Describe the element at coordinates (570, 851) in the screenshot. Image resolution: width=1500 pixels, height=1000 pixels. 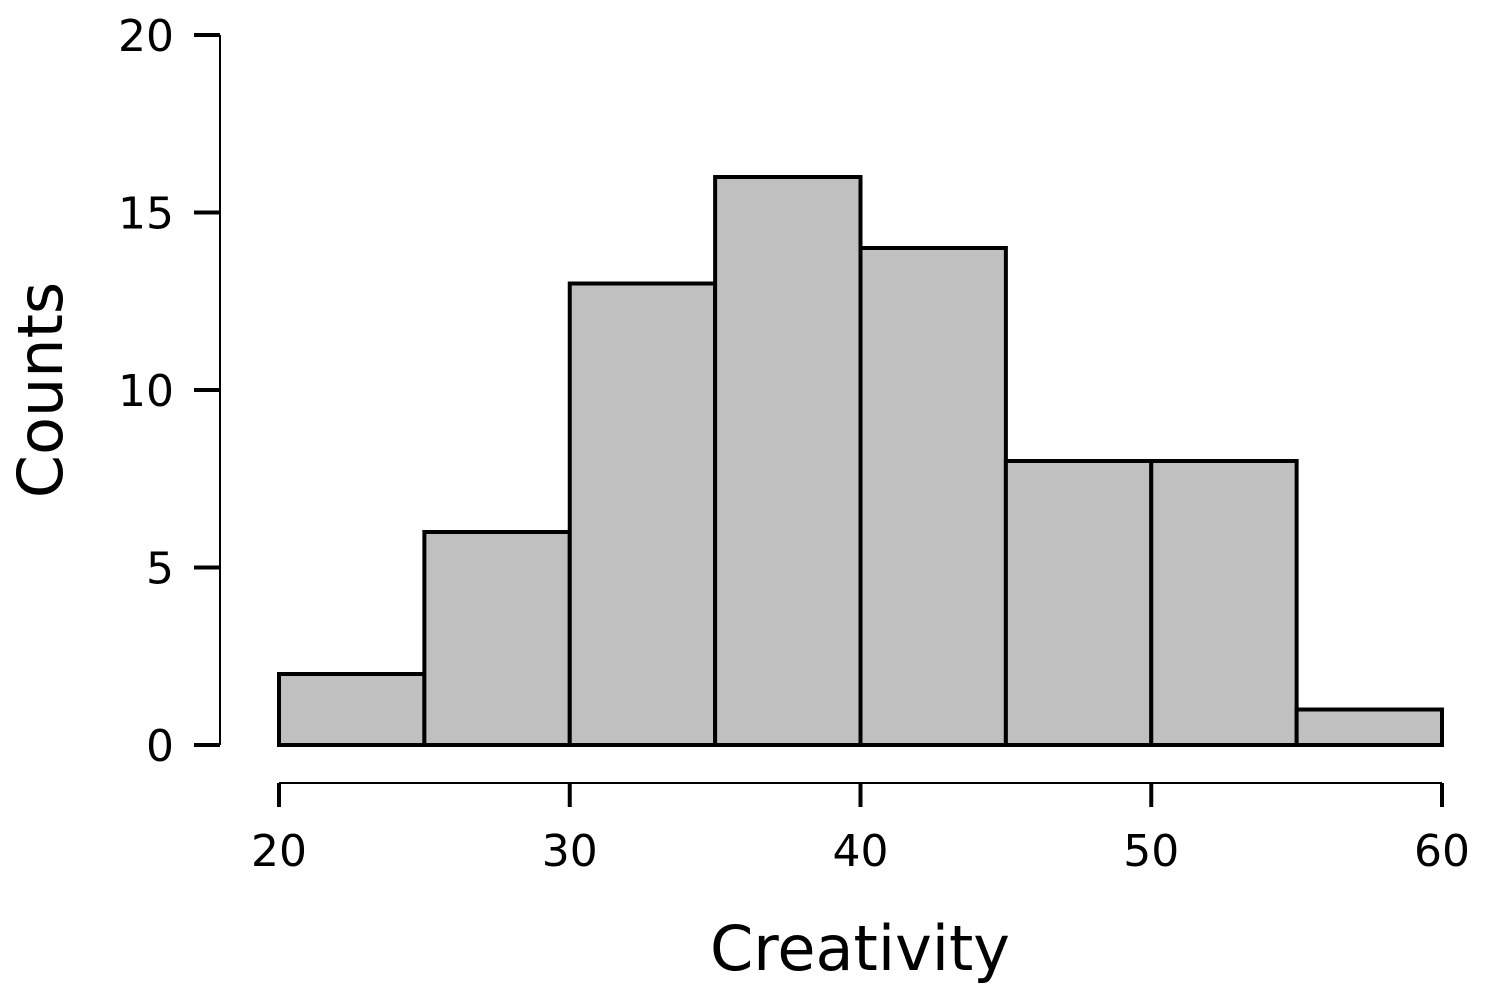
I see `x-tick-label-30: 30` at that location.